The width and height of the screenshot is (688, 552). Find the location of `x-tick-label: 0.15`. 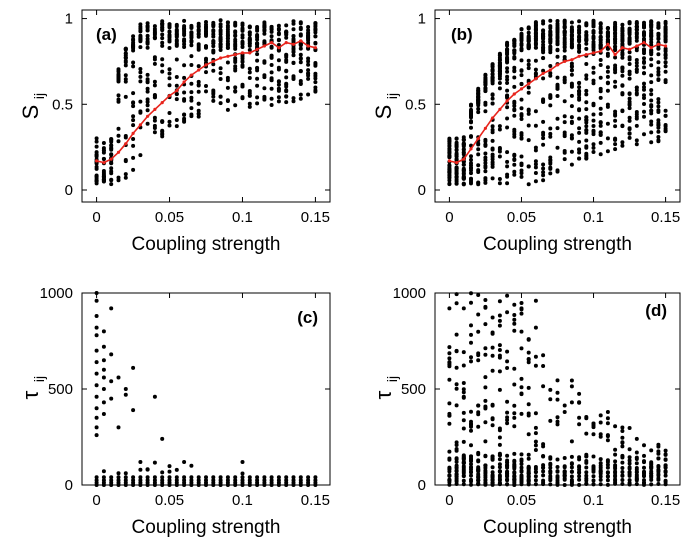

x-tick-label: 0.15 is located at coordinates (665, 217).